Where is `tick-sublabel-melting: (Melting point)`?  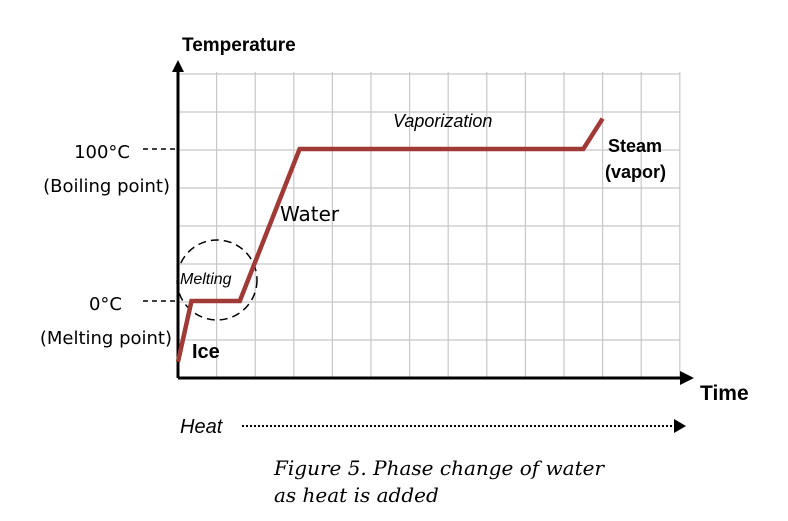
tick-sublabel-melting: (Melting point) is located at coordinates (106, 338).